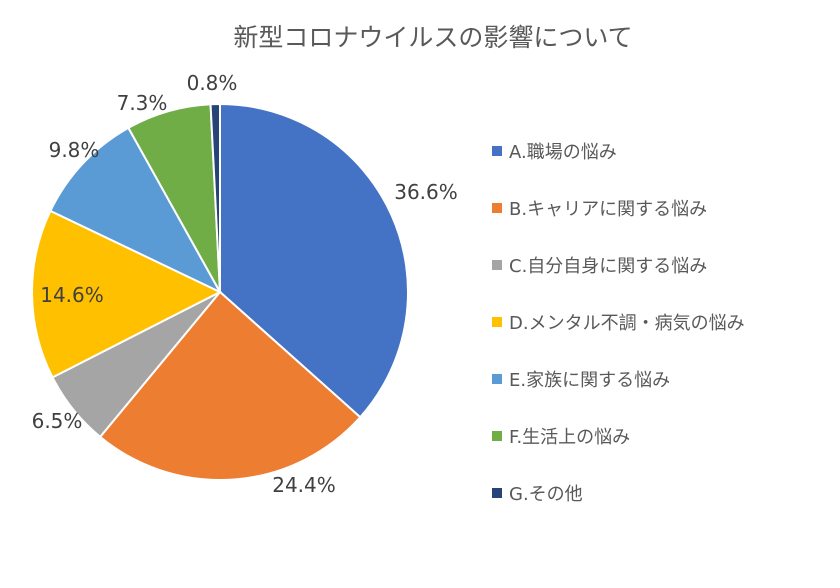 The image size is (840, 588). What do you see at coordinates (72, 295) in the screenshot?
I see `data-label-d: 14.6%` at bounding box center [72, 295].